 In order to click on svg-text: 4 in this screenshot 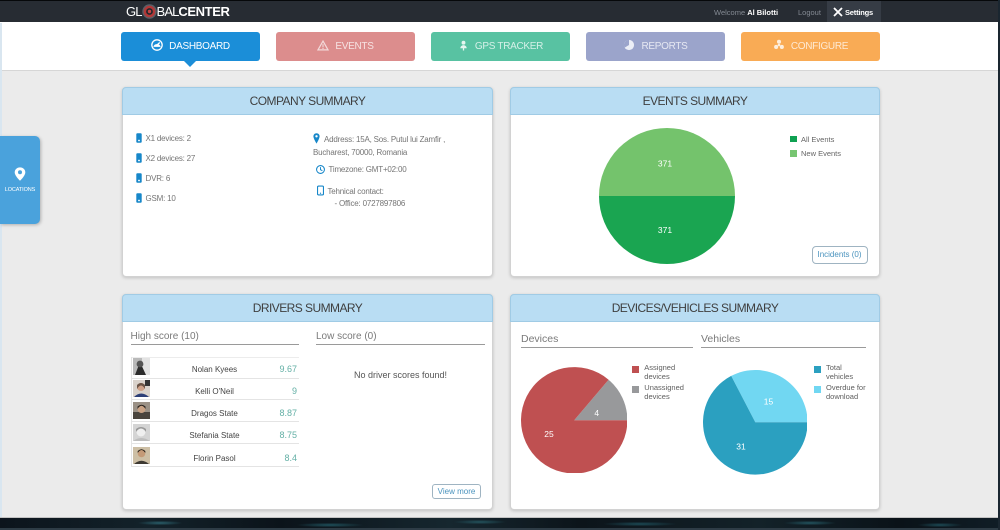, I will do `click(596, 413)`.